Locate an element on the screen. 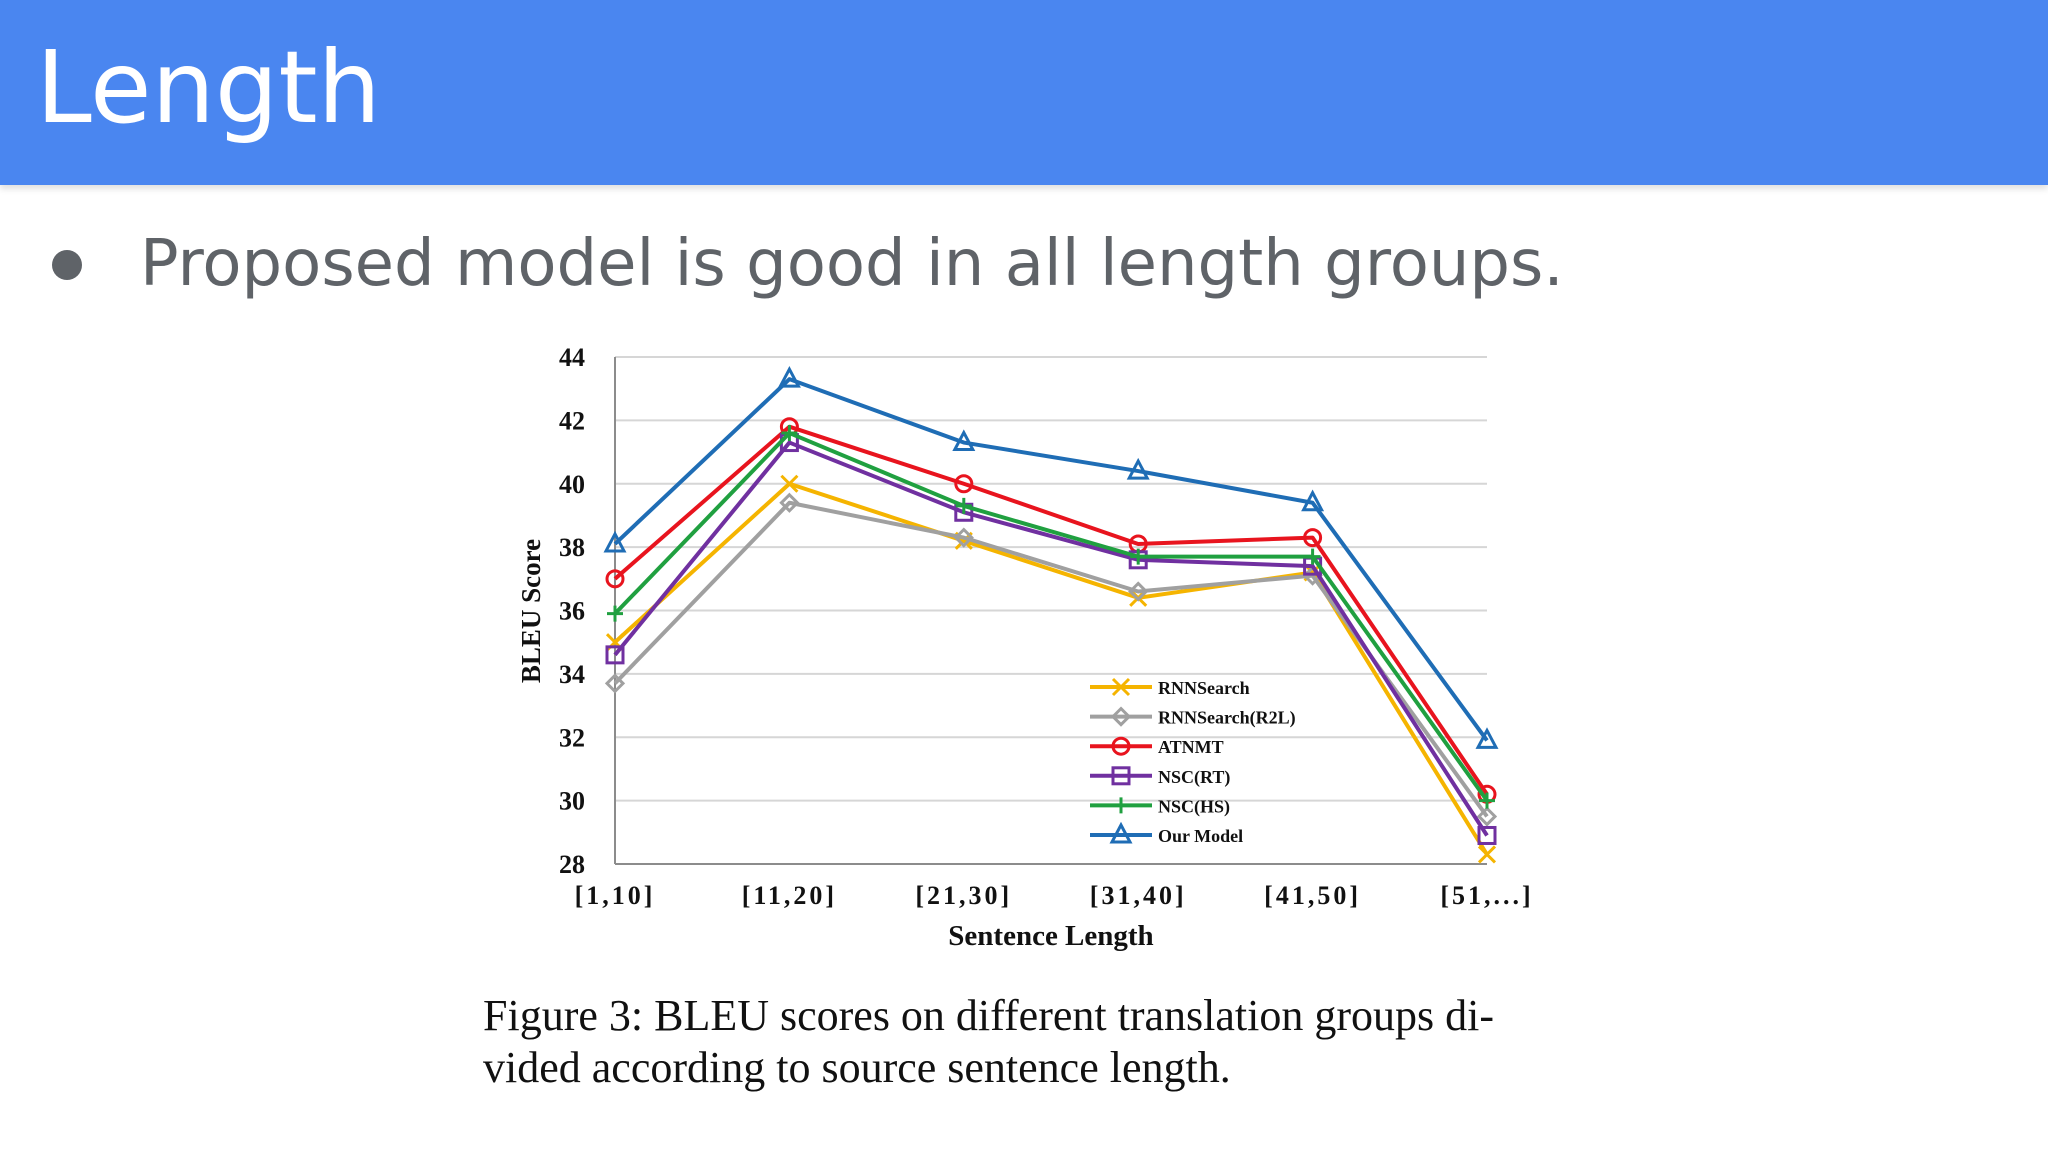 The width and height of the screenshot is (2048, 1152). y-tick-label: 42 is located at coordinates (572, 420).